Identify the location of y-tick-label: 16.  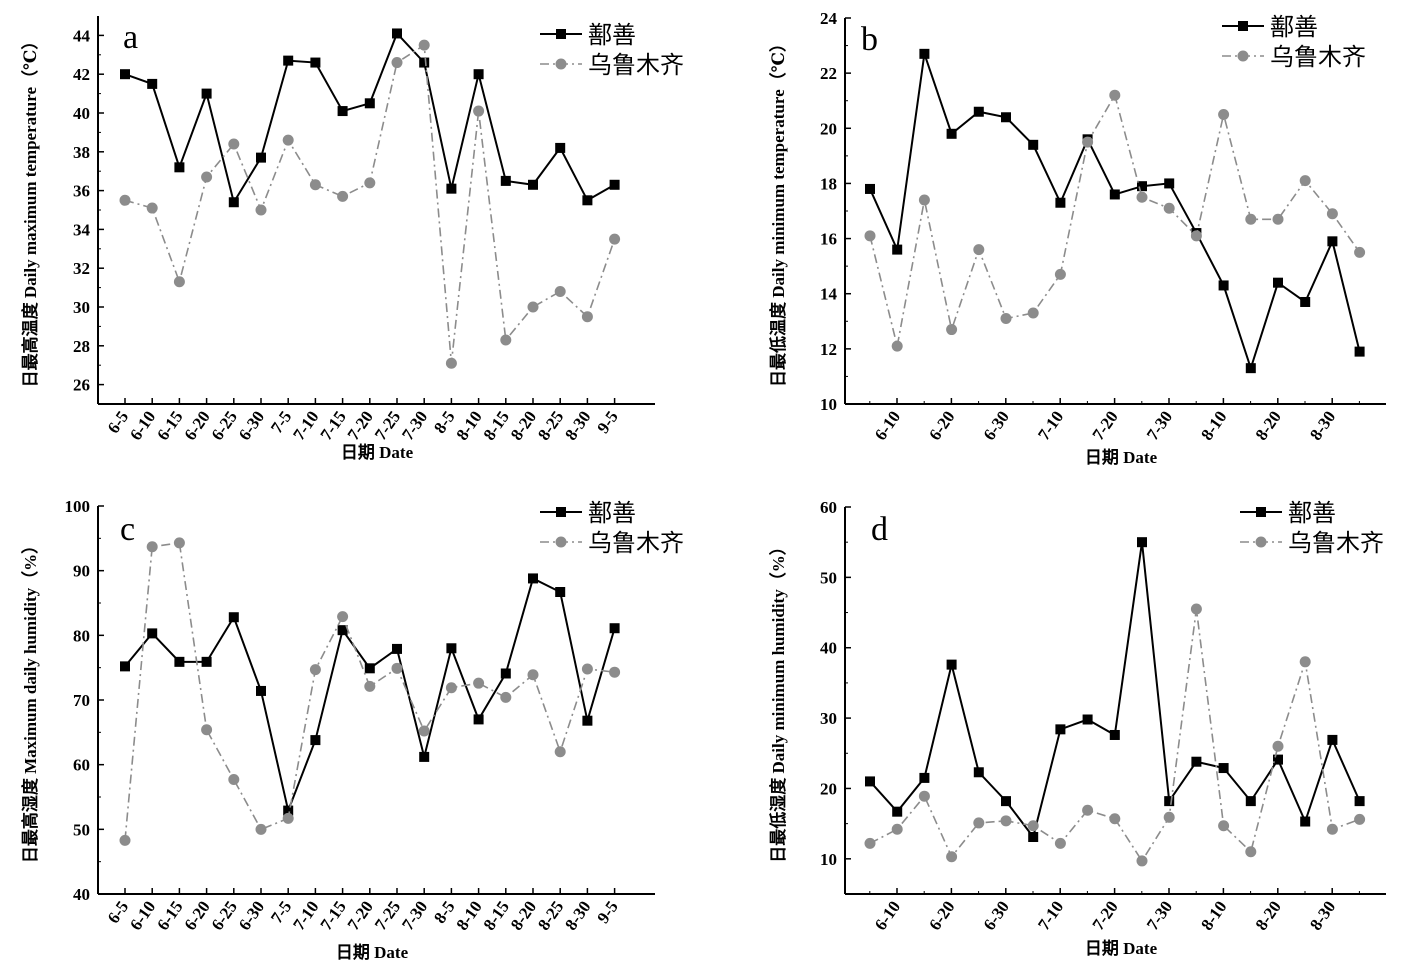
(828, 239).